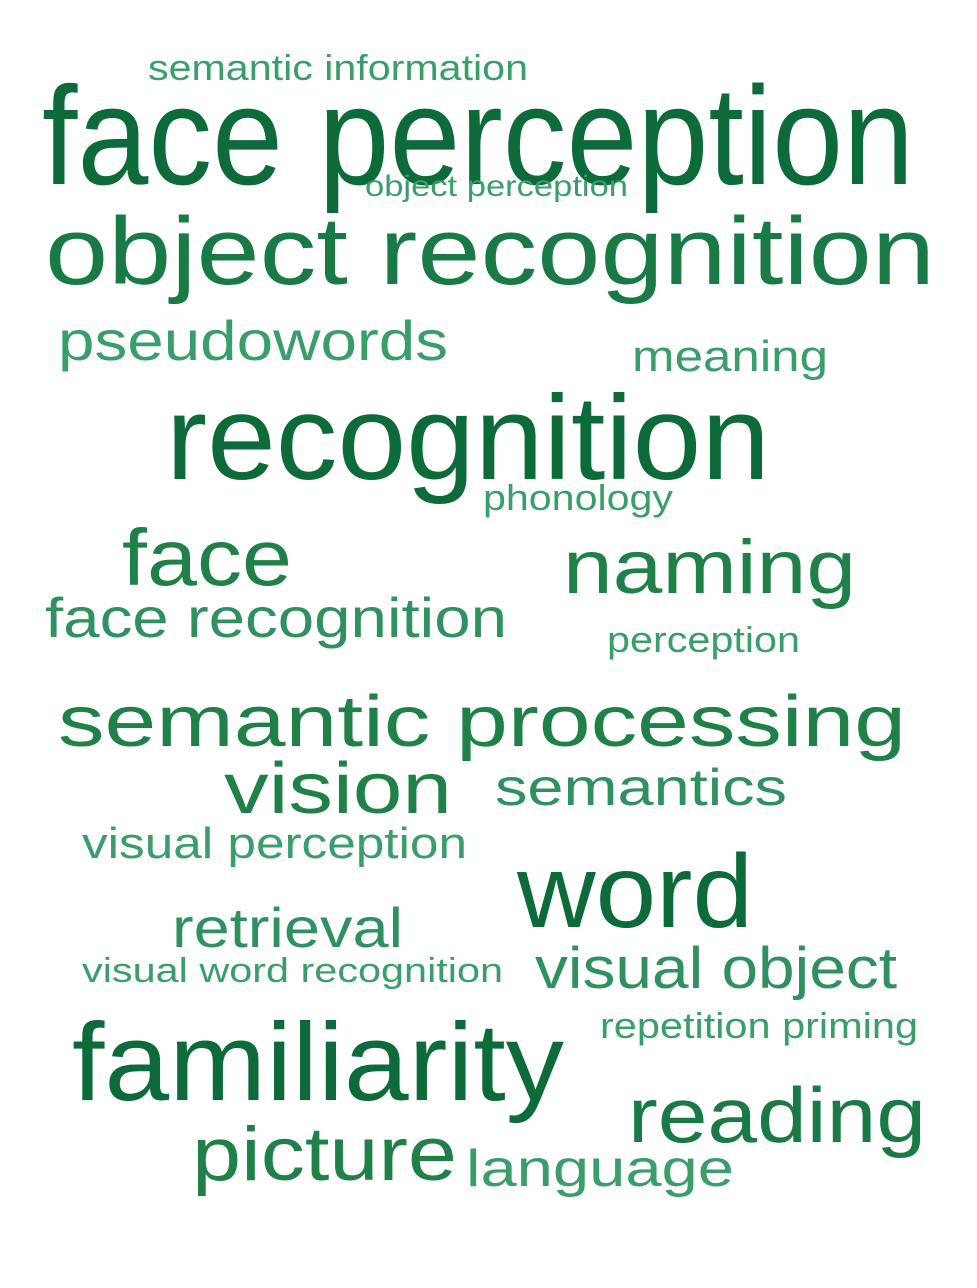 Image resolution: width=977 pixels, height=1288 pixels. Describe the element at coordinates (490, 251) in the screenshot. I see `word-object-recognition: object recognition` at that location.